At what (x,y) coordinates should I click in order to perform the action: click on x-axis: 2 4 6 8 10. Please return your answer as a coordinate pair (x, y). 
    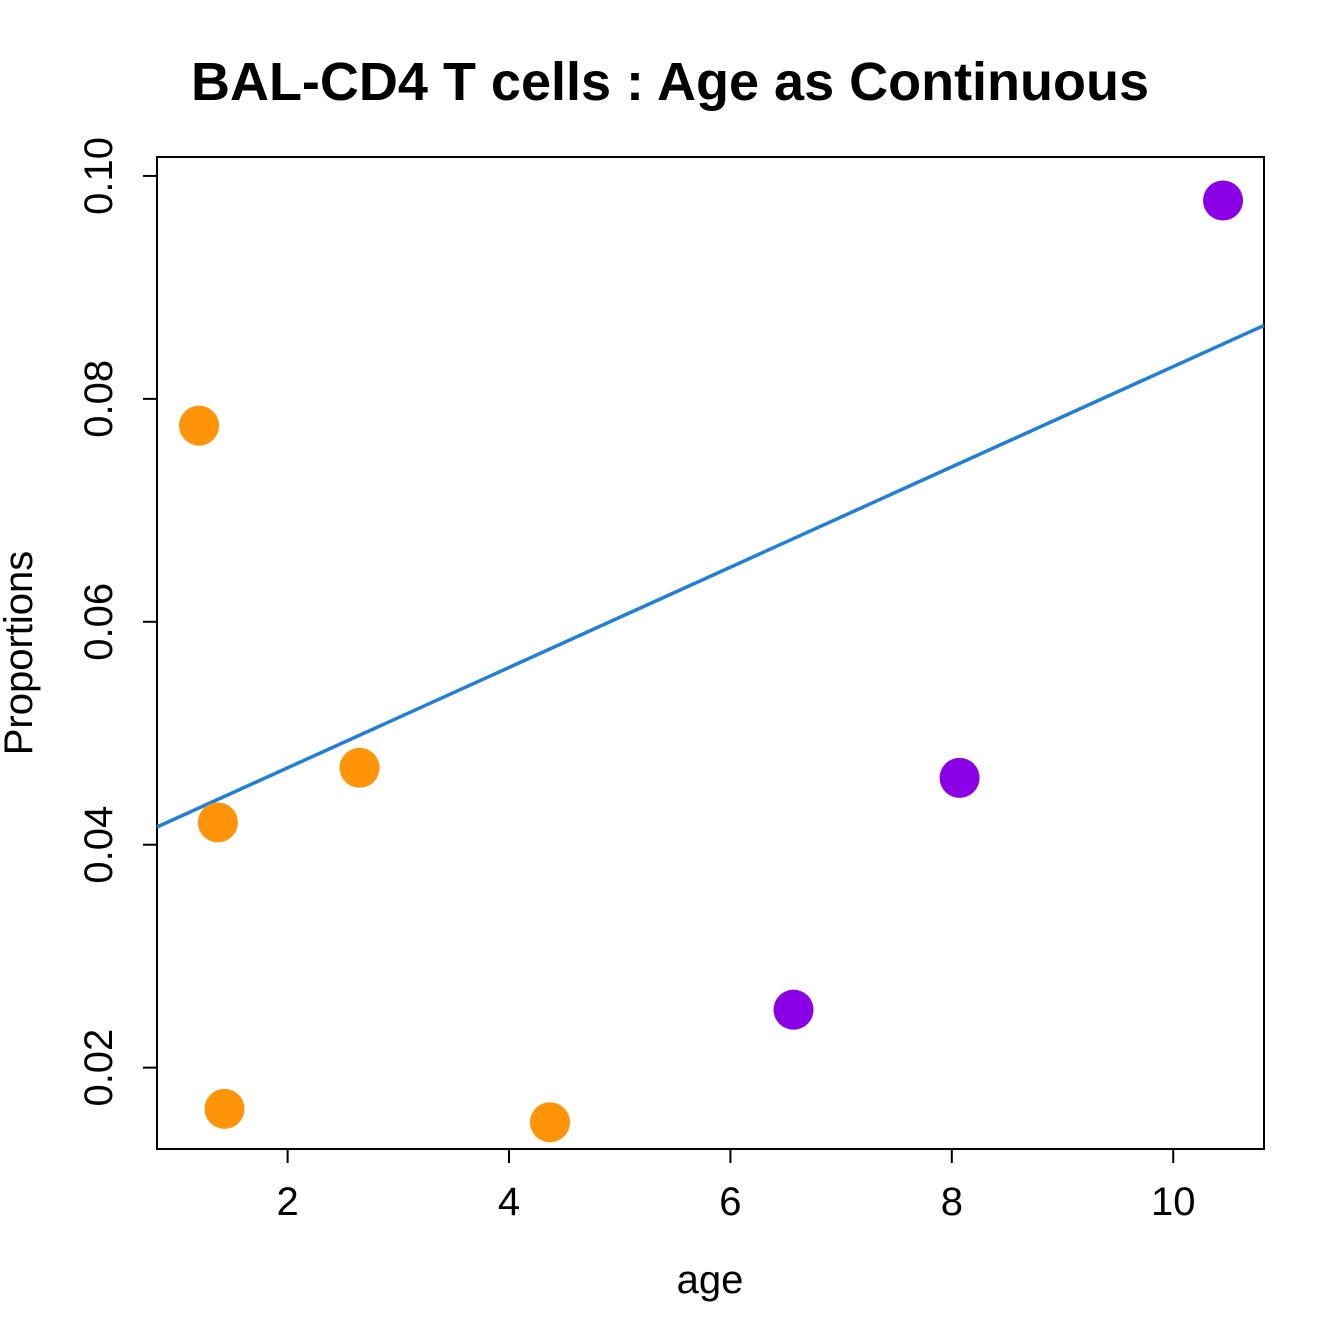
    Looking at the image, I should click on (736, 1186).